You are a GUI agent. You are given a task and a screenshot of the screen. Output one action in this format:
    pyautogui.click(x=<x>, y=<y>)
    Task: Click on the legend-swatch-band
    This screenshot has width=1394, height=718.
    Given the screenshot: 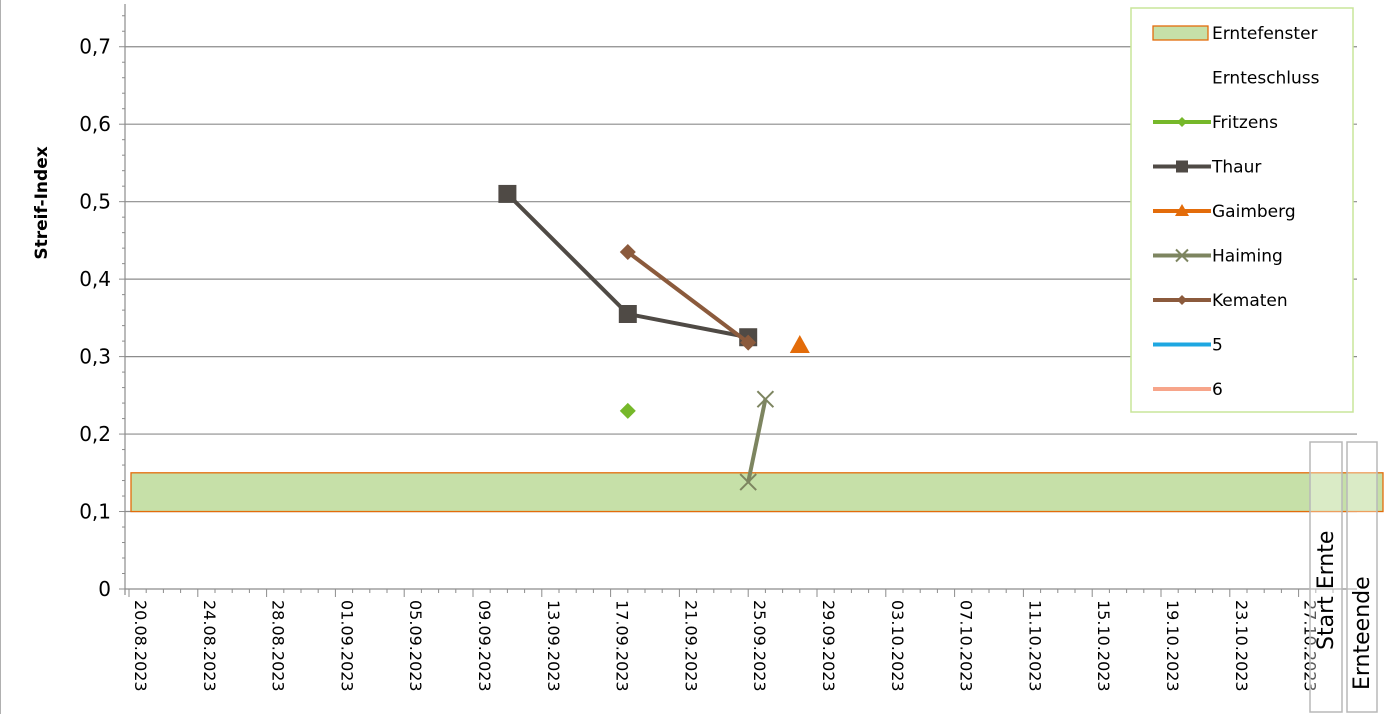 What is the action you would take?
    pyautogui.click(x=1180, y=33)
    